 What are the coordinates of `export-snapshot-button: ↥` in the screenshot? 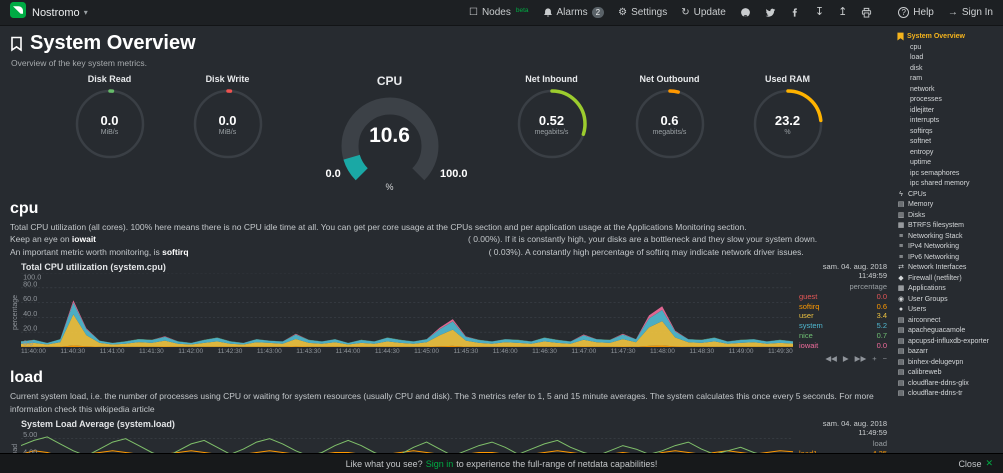 It's located at (842, 12).